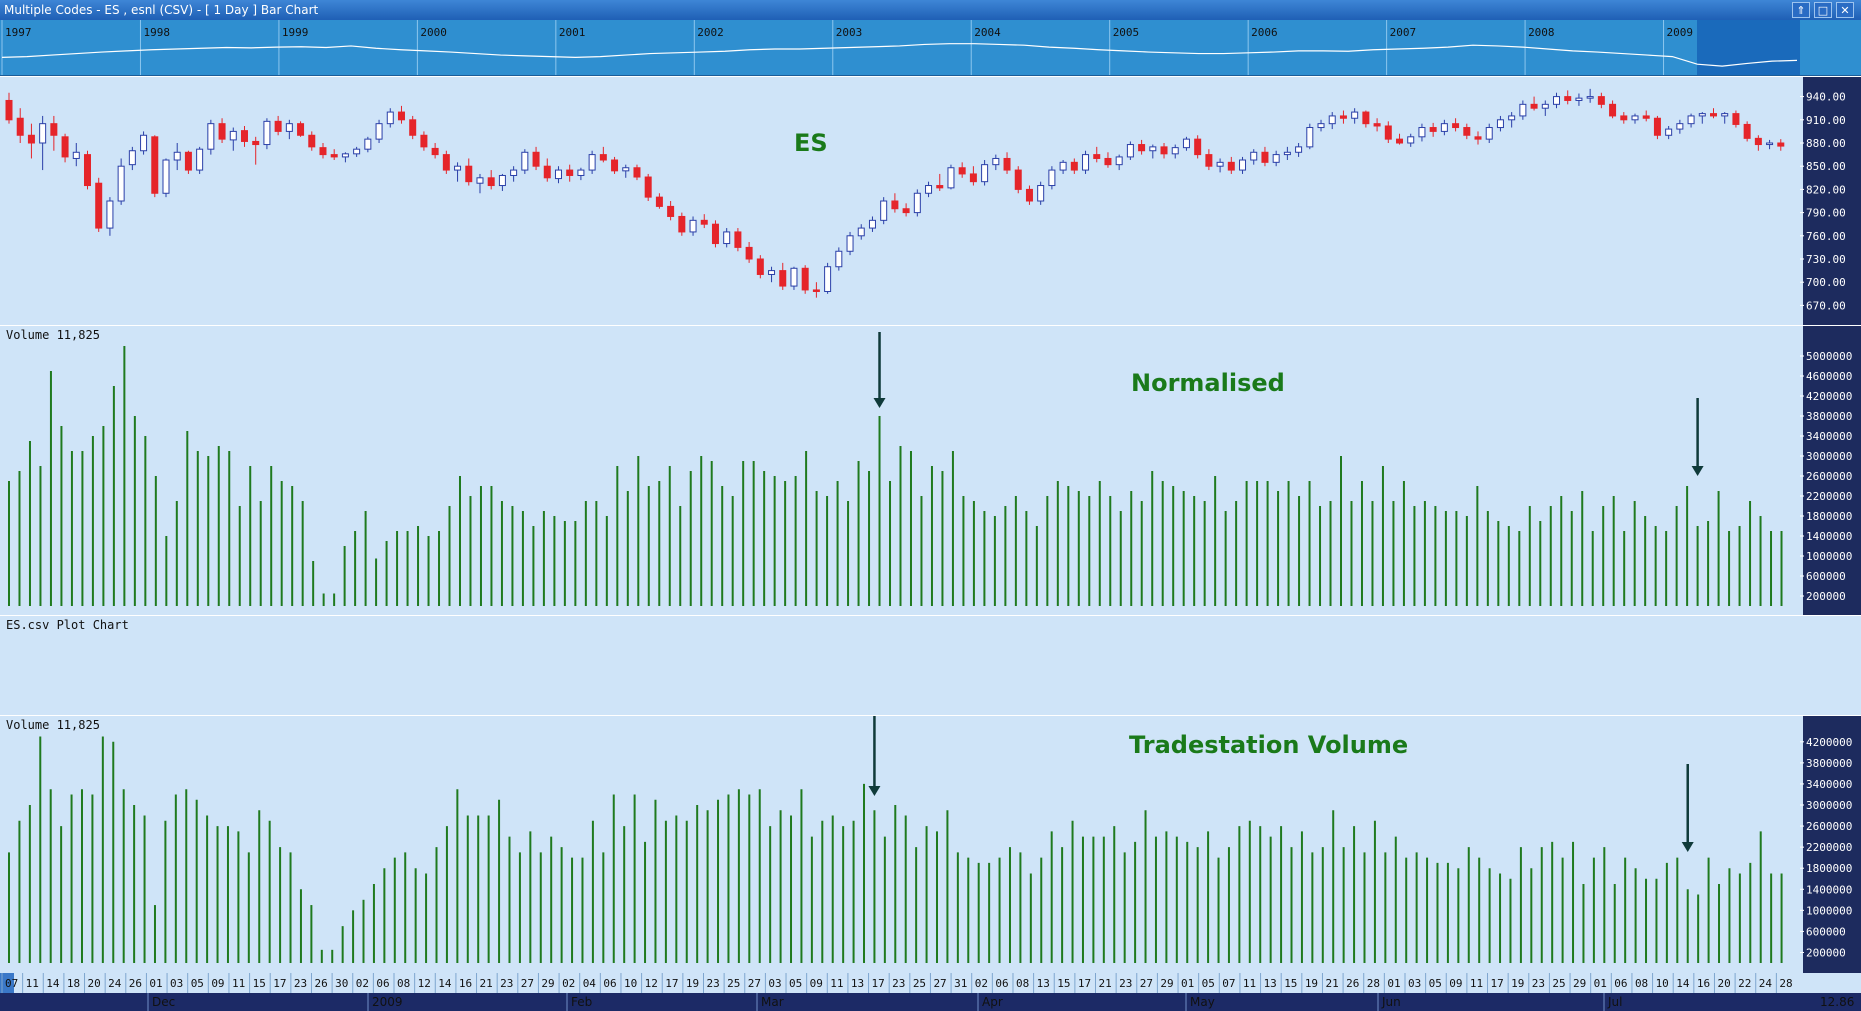  I want to click on date-day-label: 03, so click(774, 983).